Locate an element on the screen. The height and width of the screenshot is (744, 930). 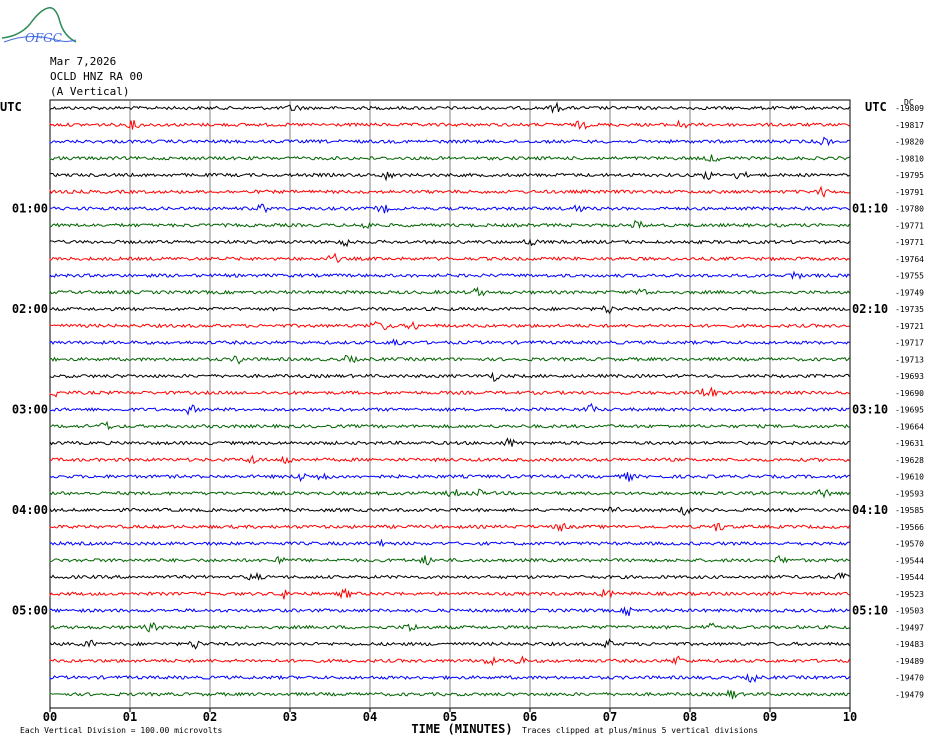
dc-offset-label: -19585 is located at coordinates (909, 510).